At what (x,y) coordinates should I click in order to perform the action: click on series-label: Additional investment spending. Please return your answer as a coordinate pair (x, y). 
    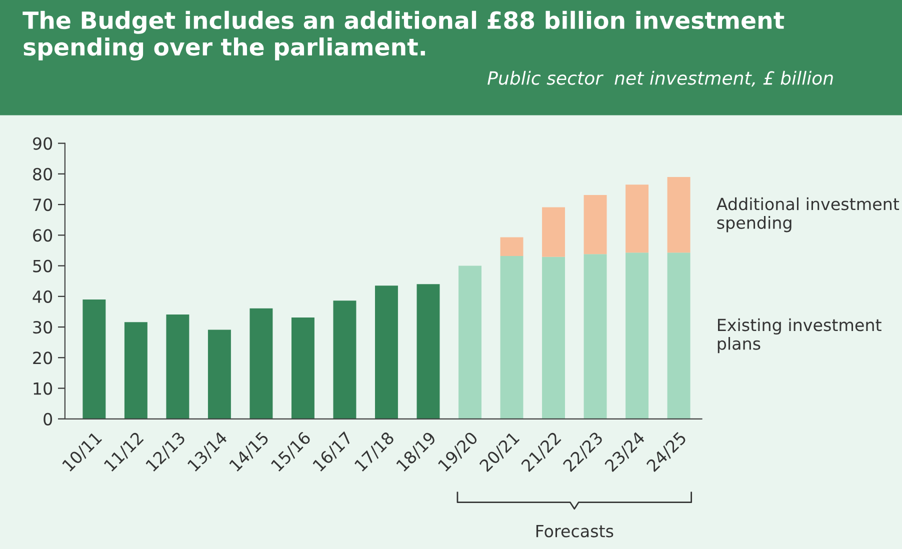
    Looking at the image, I should click on (808, 214).